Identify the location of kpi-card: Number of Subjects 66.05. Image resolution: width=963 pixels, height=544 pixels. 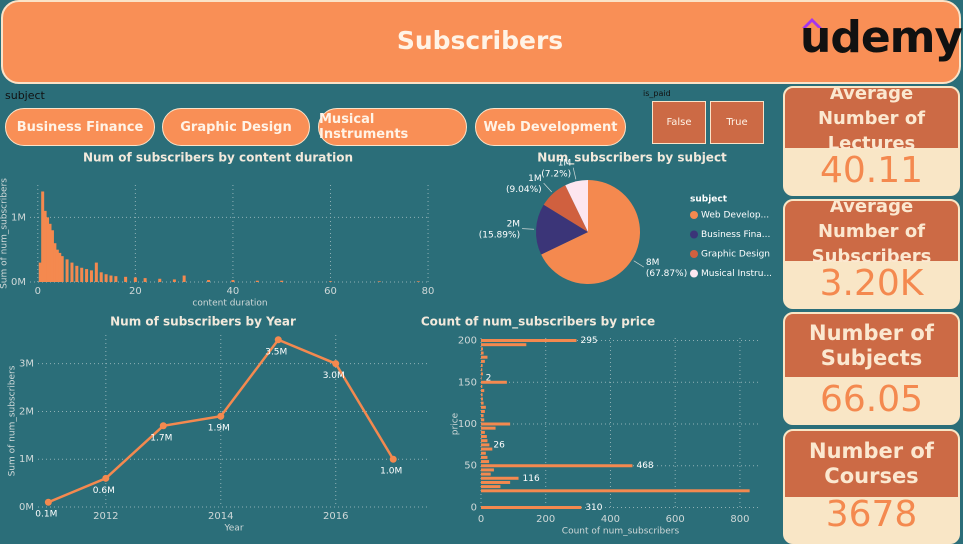
(871, 368).